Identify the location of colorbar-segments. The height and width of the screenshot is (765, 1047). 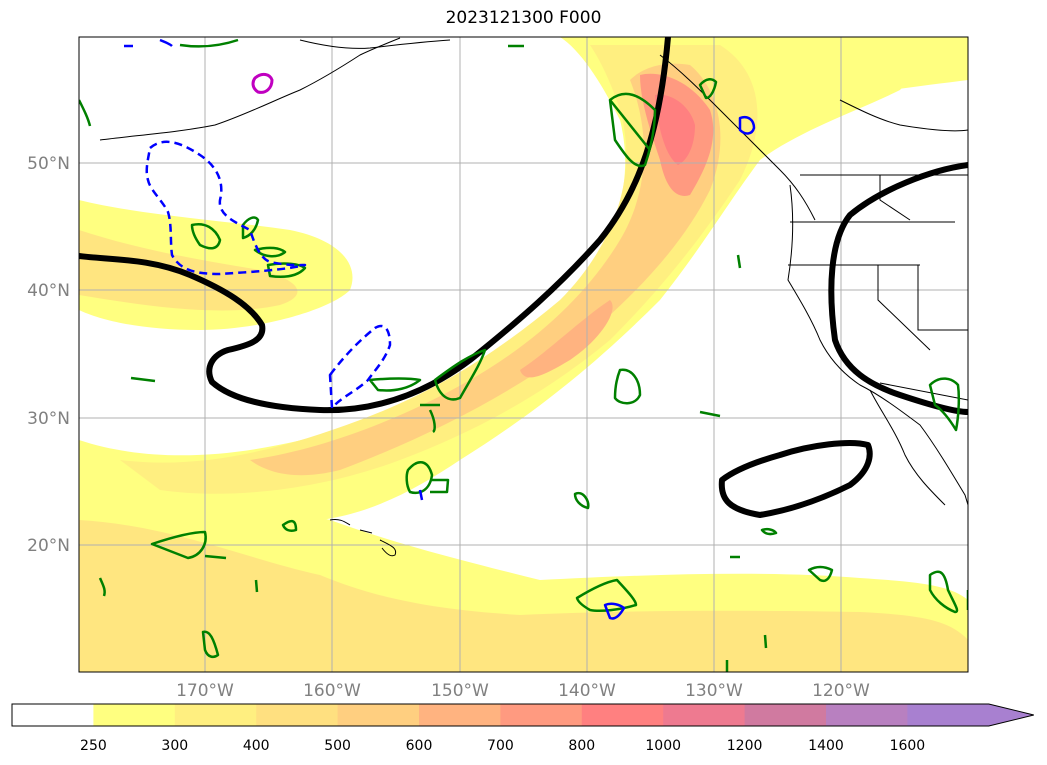
(522, 715).